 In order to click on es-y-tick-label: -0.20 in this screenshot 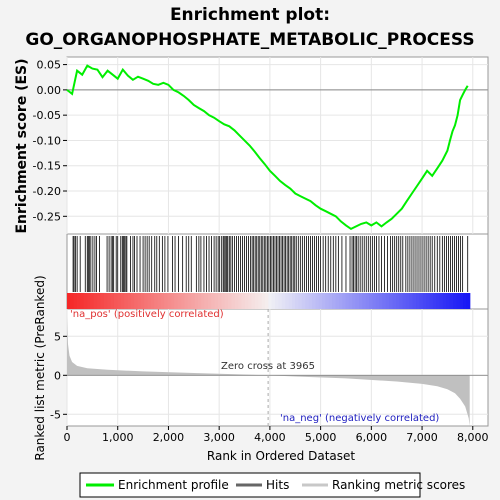, I will do `click(47, 191)`.